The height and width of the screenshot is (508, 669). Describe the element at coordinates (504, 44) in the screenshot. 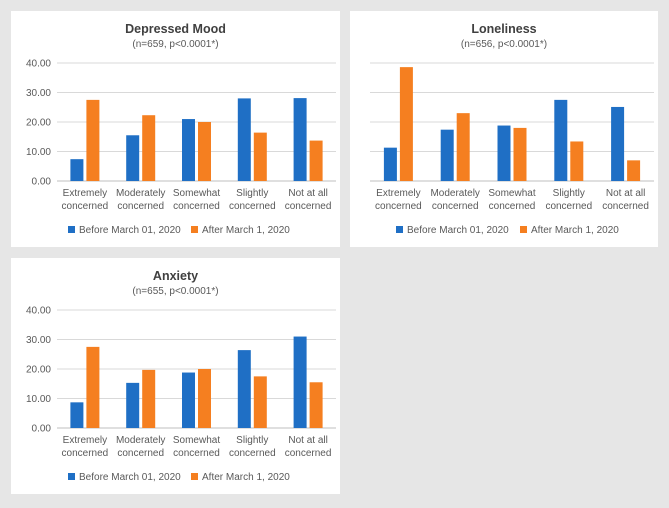

I see `chart-subtitle-loneliness: (n=656, p<0.0001*)` at that location.